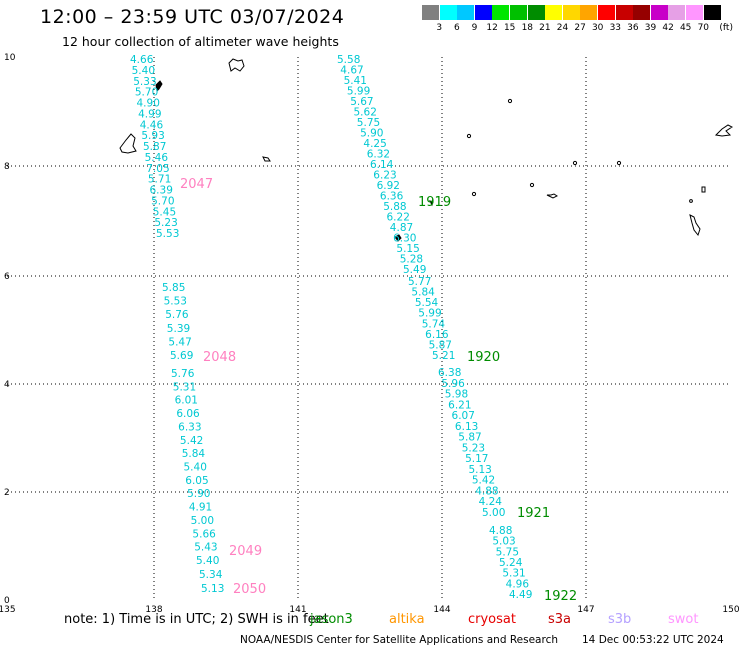 Image resolution: width=740 pixels, height=650 pixels. What do you see at coordinates (205, 548) in the screenshot?
I see `wave-height-value: 5.43` at bounding box center [205, 548].